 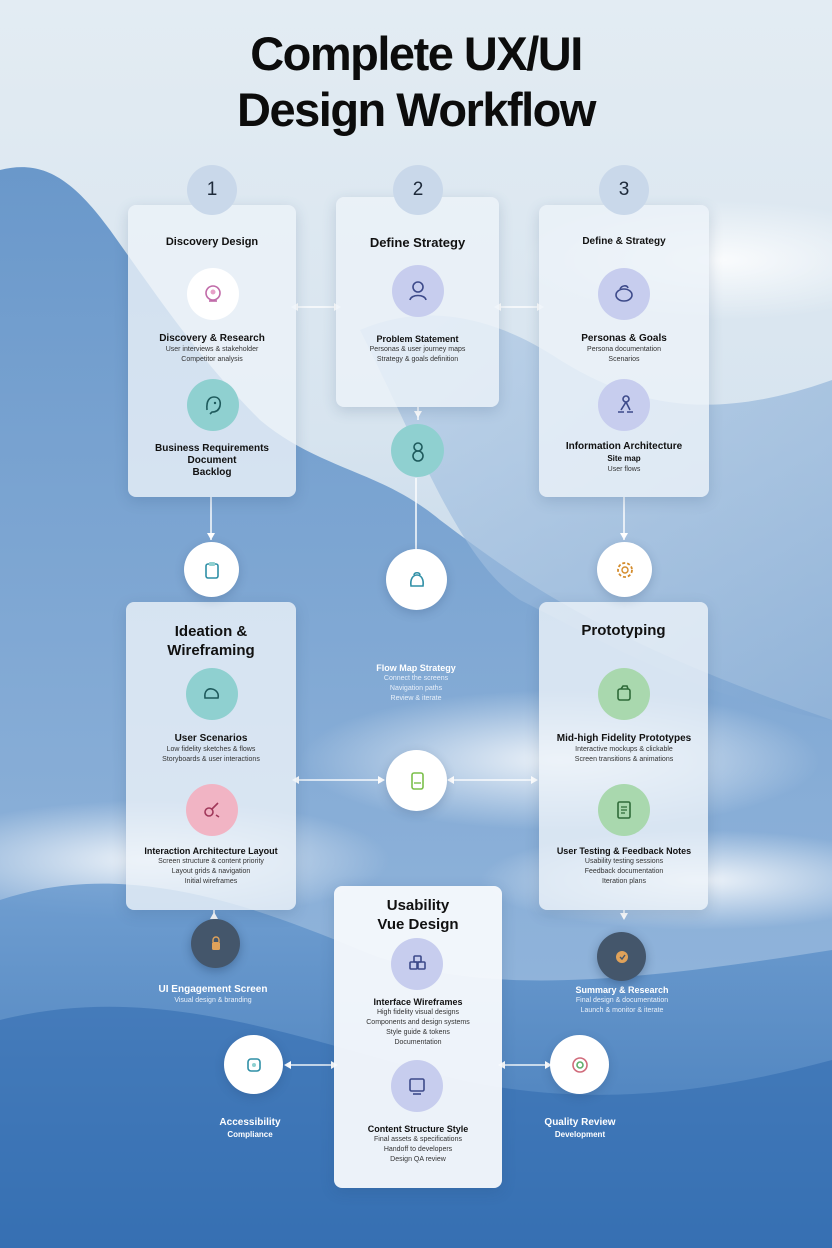 What do you see at coordinates (250, 1129) in the screenshot?
I see `accessibility-label: Accessibility Compliance` at bounding box center [250, 1129].